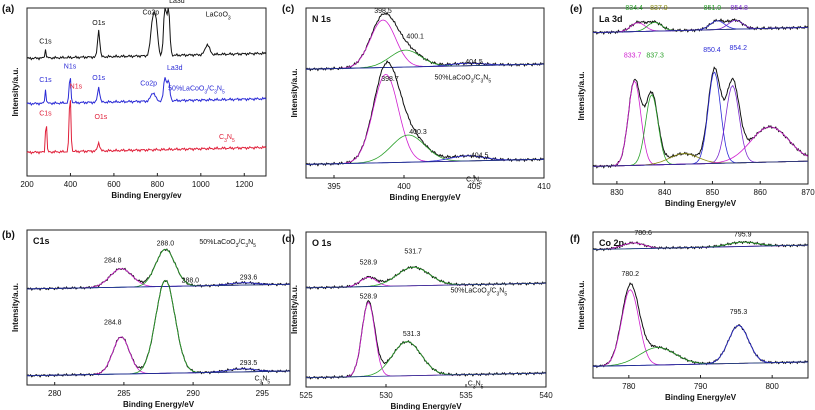 This screenshot has height=410, width=815. Describe the element at coordinates (412, 334) in the screenshot. I see `peak-label: 531.3` at that location.